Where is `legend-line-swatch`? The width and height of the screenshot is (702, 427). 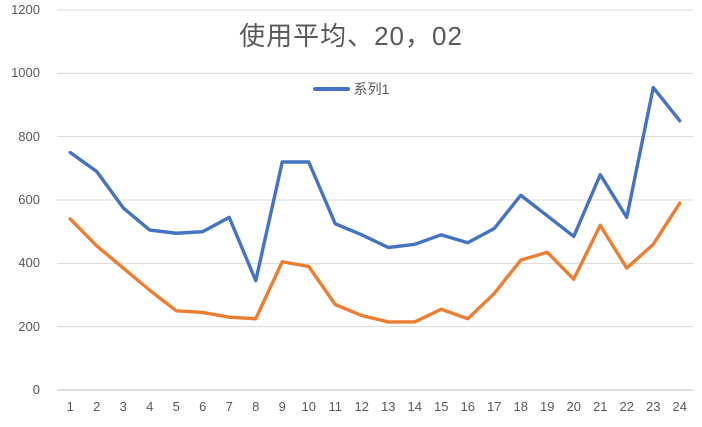 legend-line-swatch is located at coordinates (331, 89).